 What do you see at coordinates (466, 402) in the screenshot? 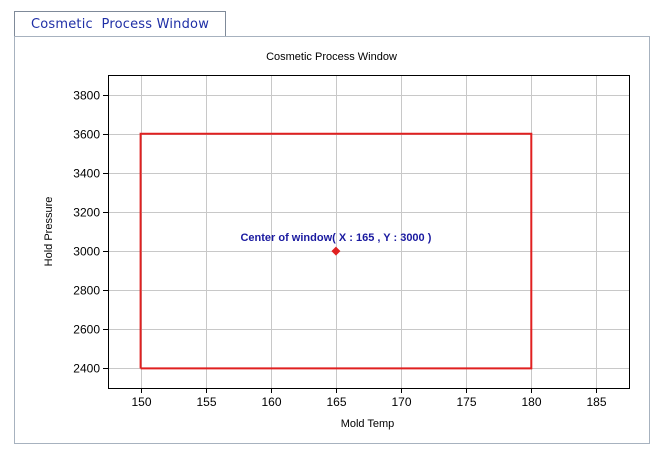
I see `x-tick-label: 175` at bounding box center [466, 402].